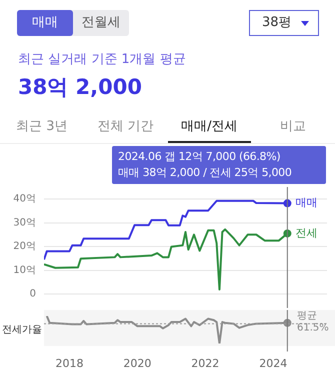 The image size is (335, 371). What do you see at coordinates (69, 363) in the screenshot?
I see `x-tick-label: 2018` at bounding box center [69, 363].